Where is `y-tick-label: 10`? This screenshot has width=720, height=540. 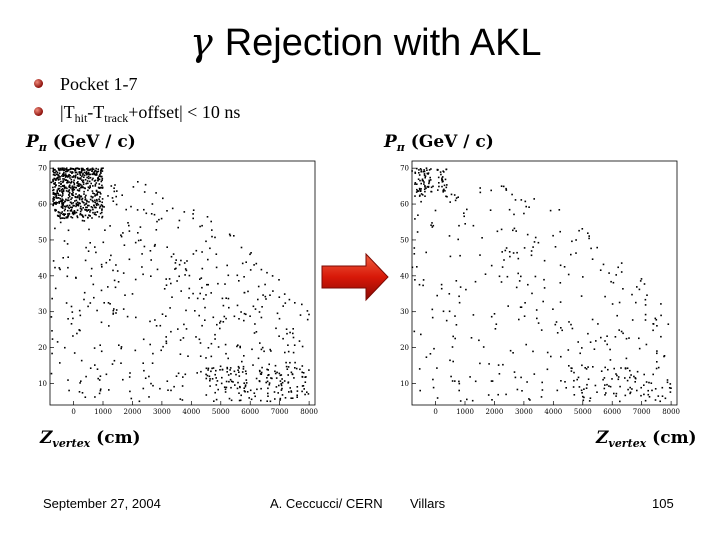 y-tick-label: 10 is located at coordinates (404, 384).